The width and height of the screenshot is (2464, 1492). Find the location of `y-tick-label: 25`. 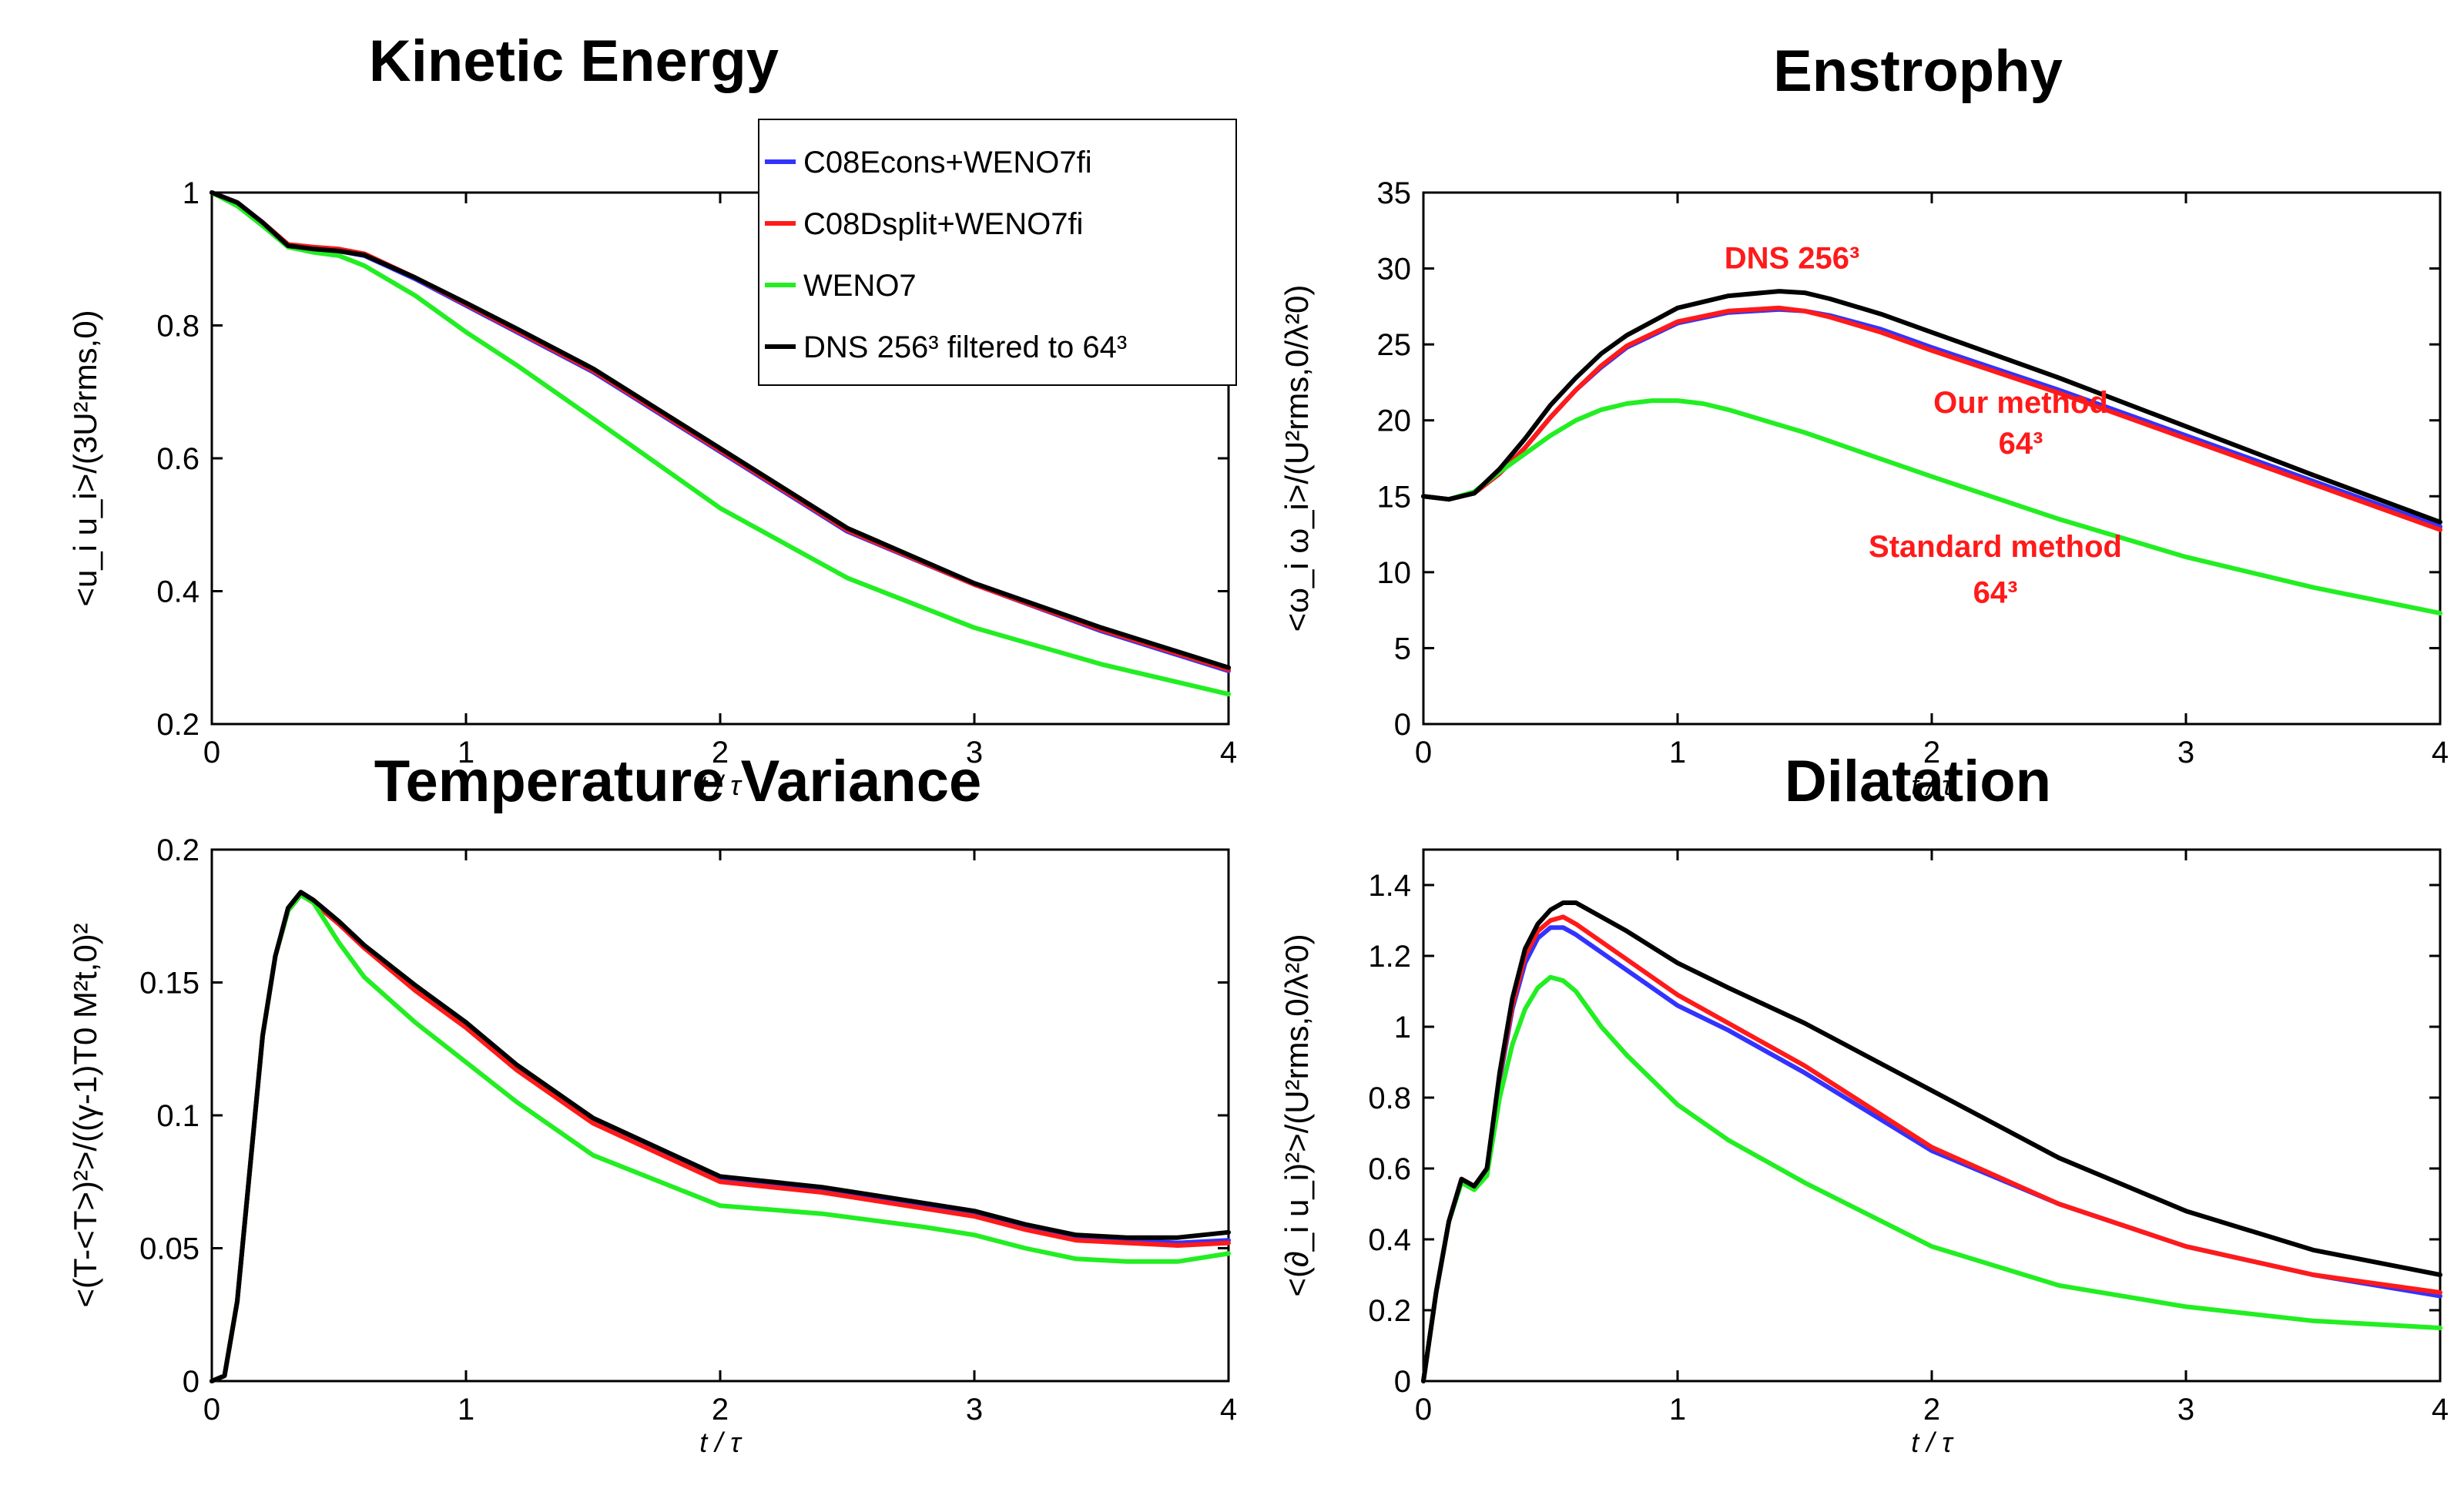

y-tick-label: 25 is located at coordinates (1395, 345).